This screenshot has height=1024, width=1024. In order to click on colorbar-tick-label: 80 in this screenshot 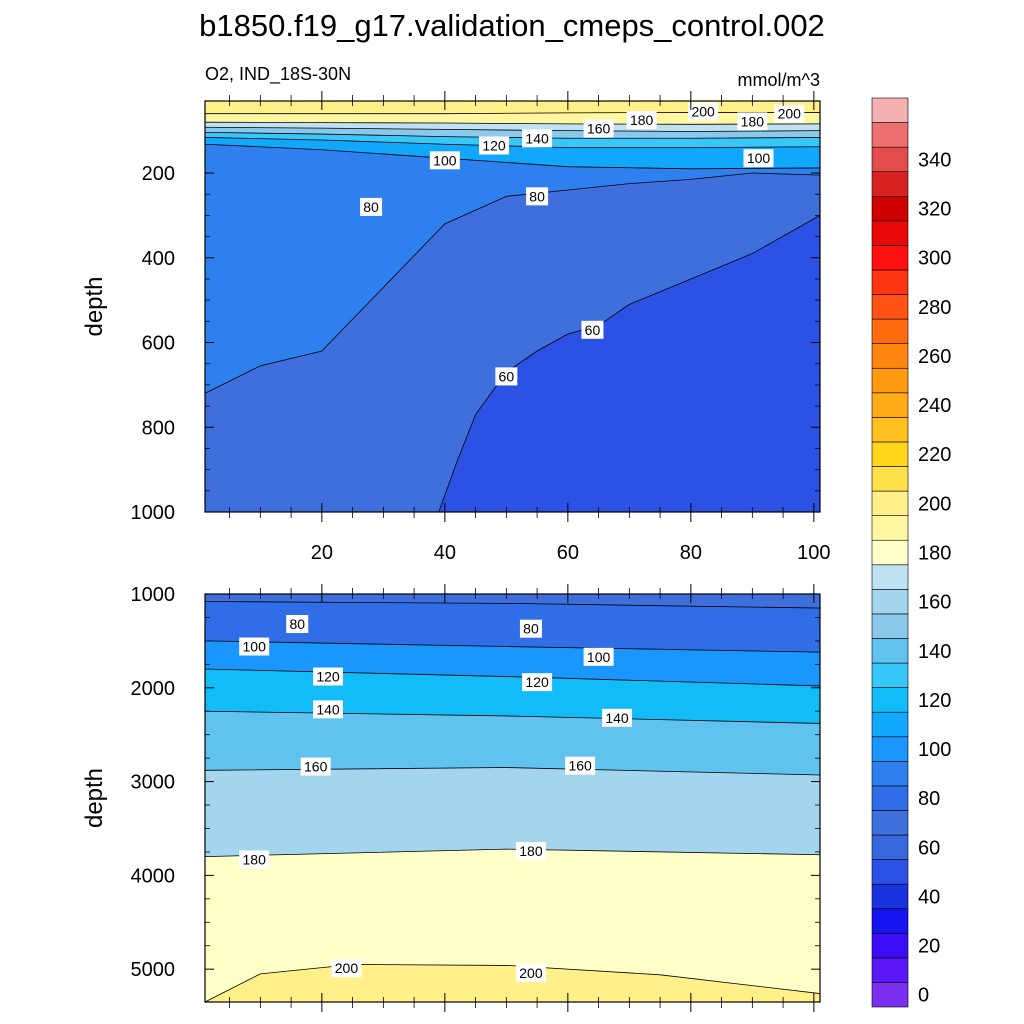, I will do `click(929, 799)`.